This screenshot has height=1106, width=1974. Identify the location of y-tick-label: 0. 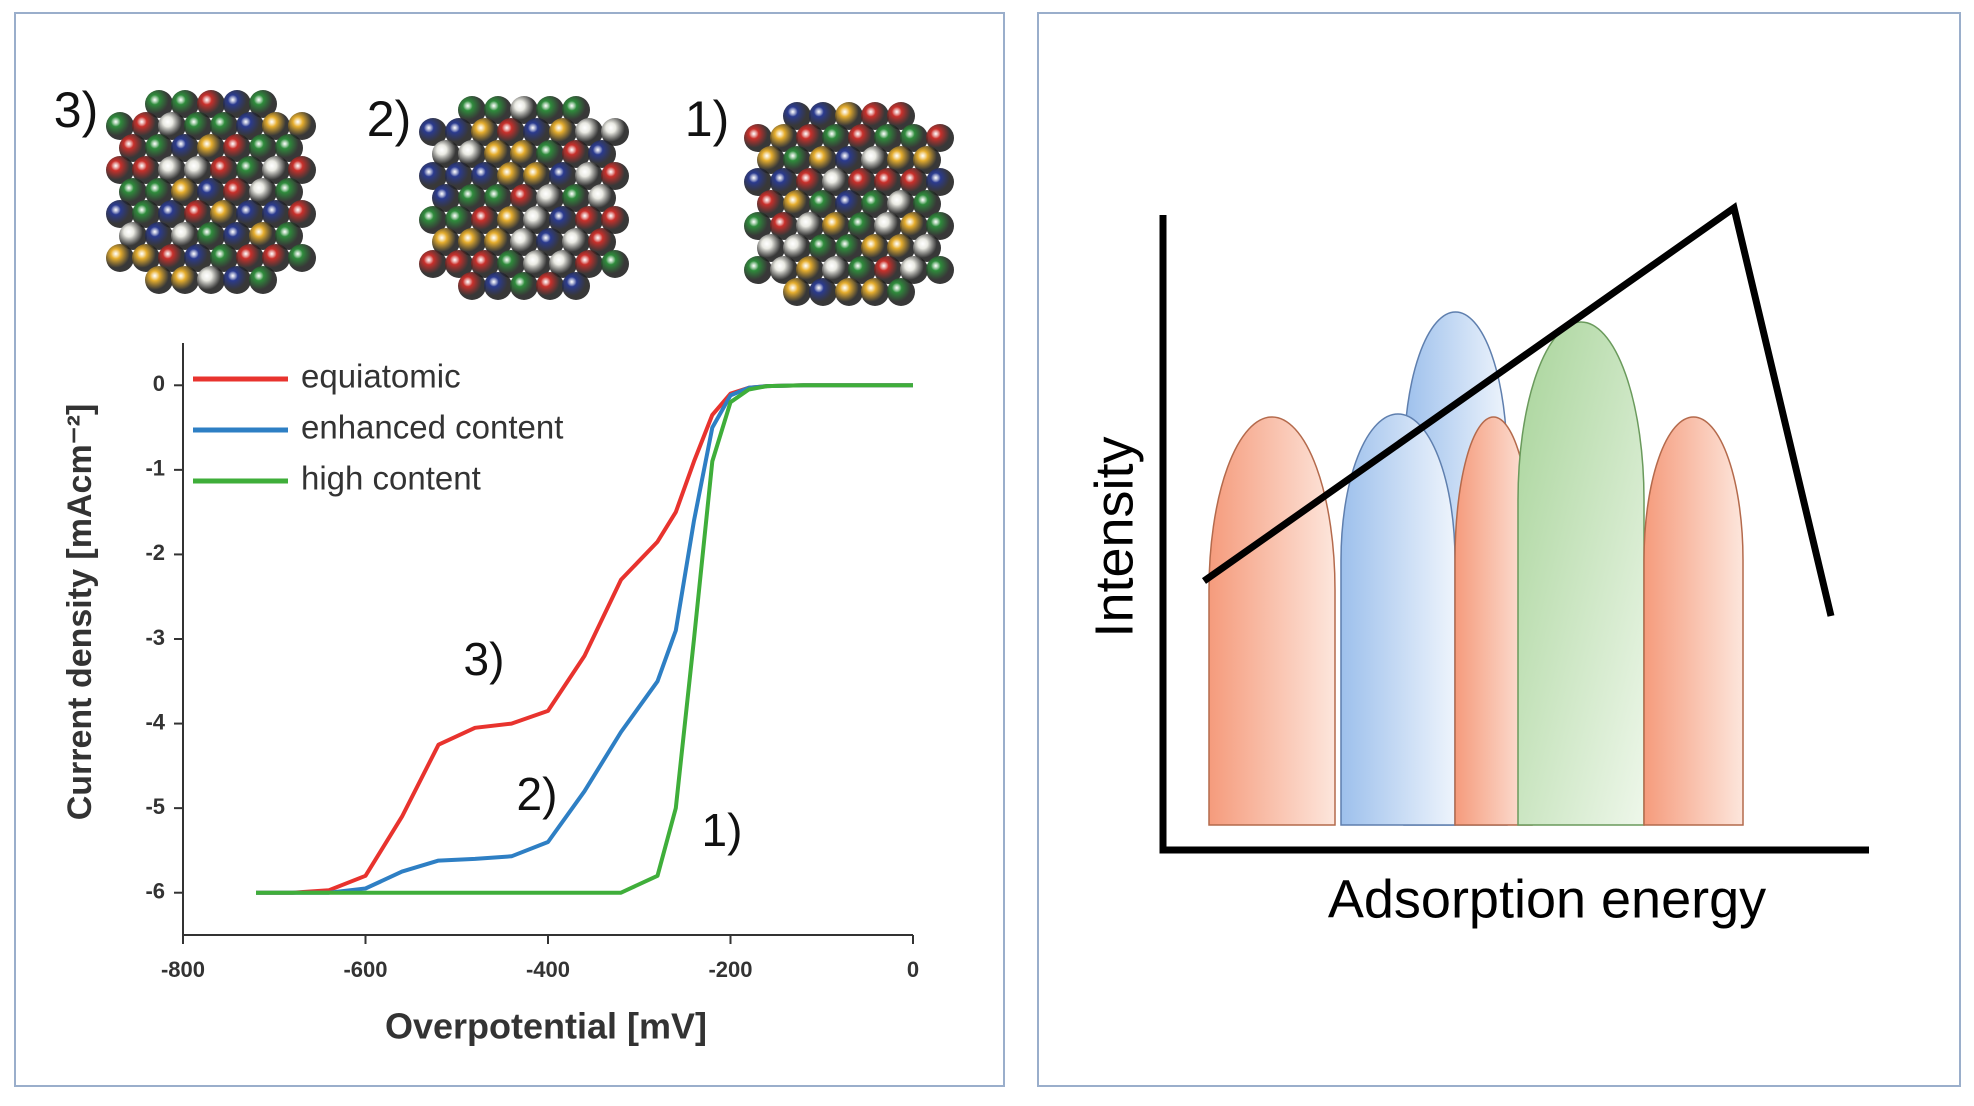
(159, 383).